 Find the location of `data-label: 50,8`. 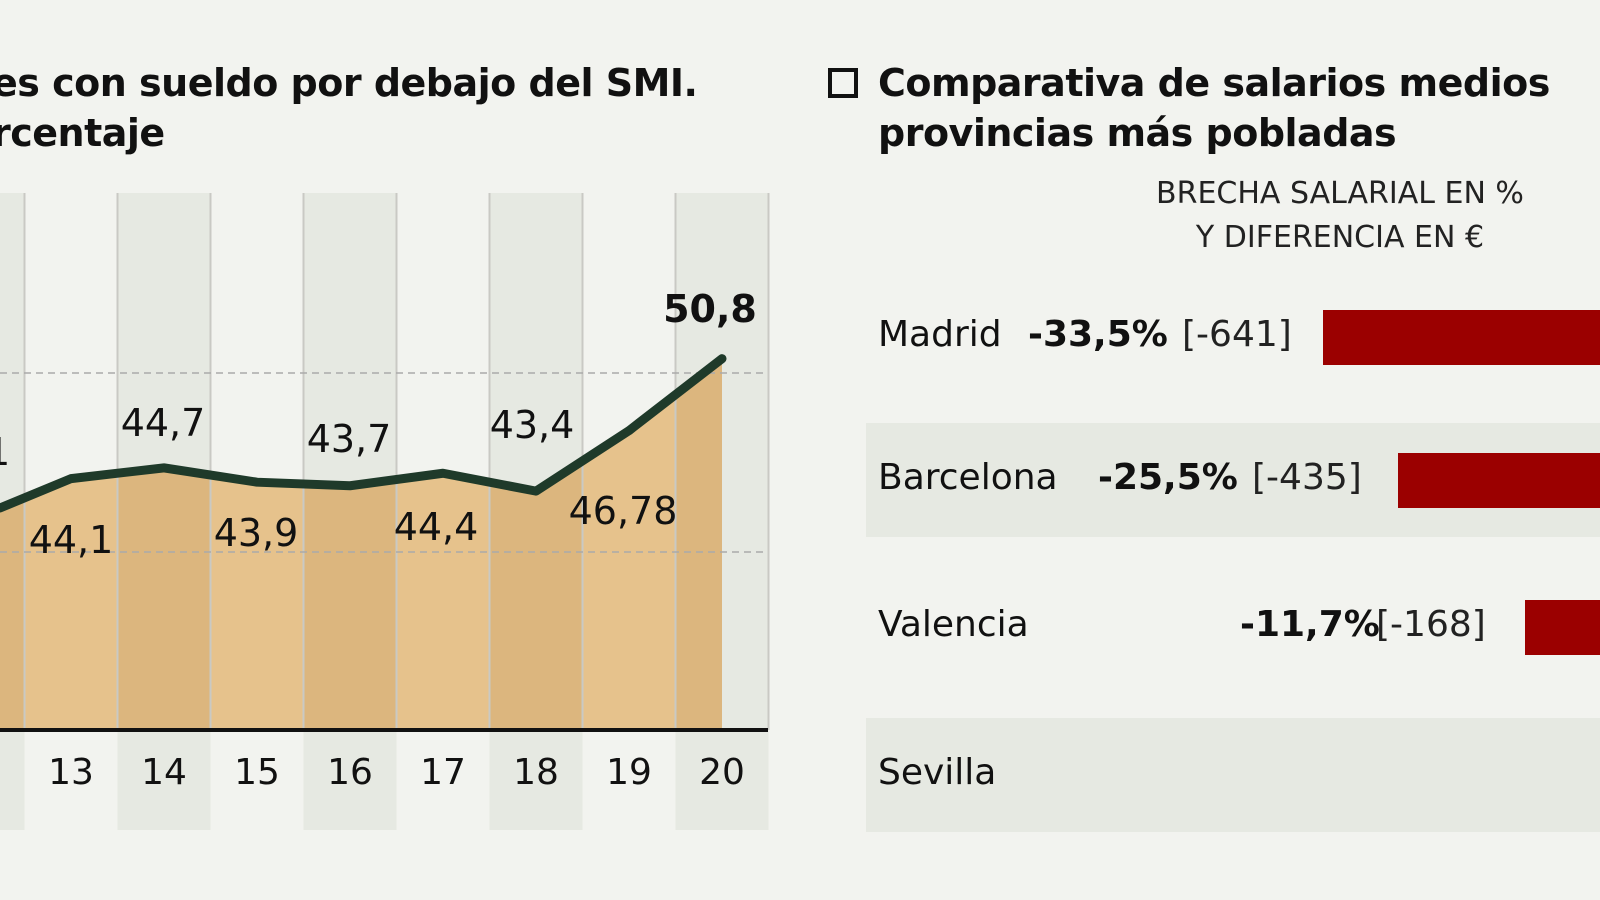

data-label: 50,8 is located at coordinates (710, 309).